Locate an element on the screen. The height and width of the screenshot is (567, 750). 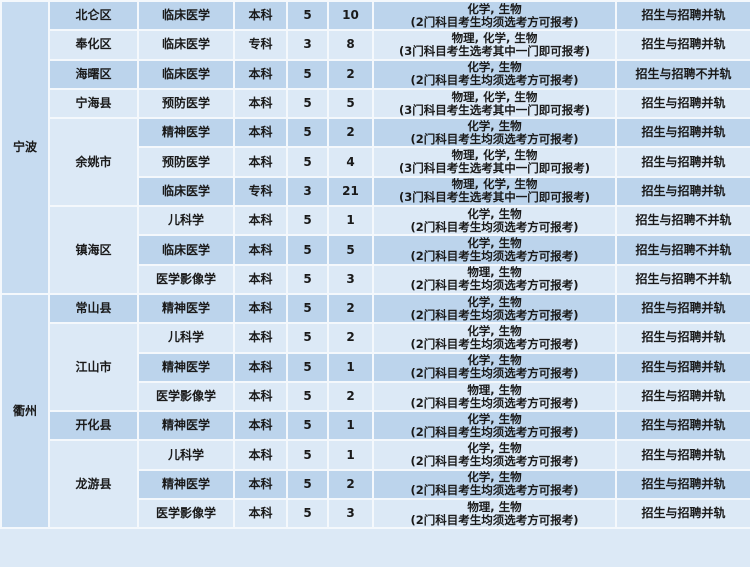
district-cell: 开化县 is located at coordinates (93, 426).